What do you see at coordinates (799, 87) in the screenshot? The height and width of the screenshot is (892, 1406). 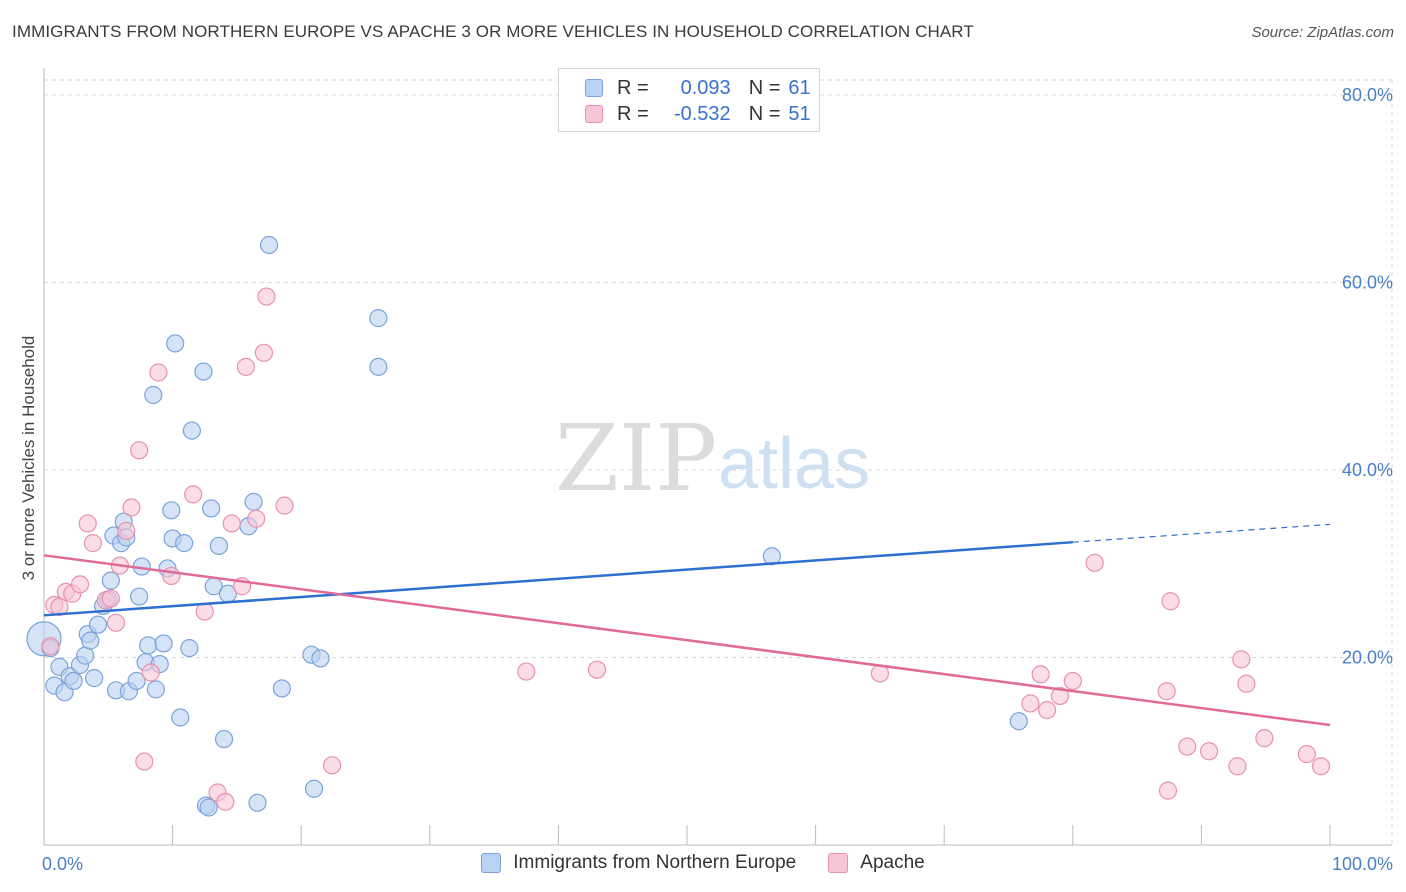 I see `legend-n-value: 61` at bounding box center [799, 87].